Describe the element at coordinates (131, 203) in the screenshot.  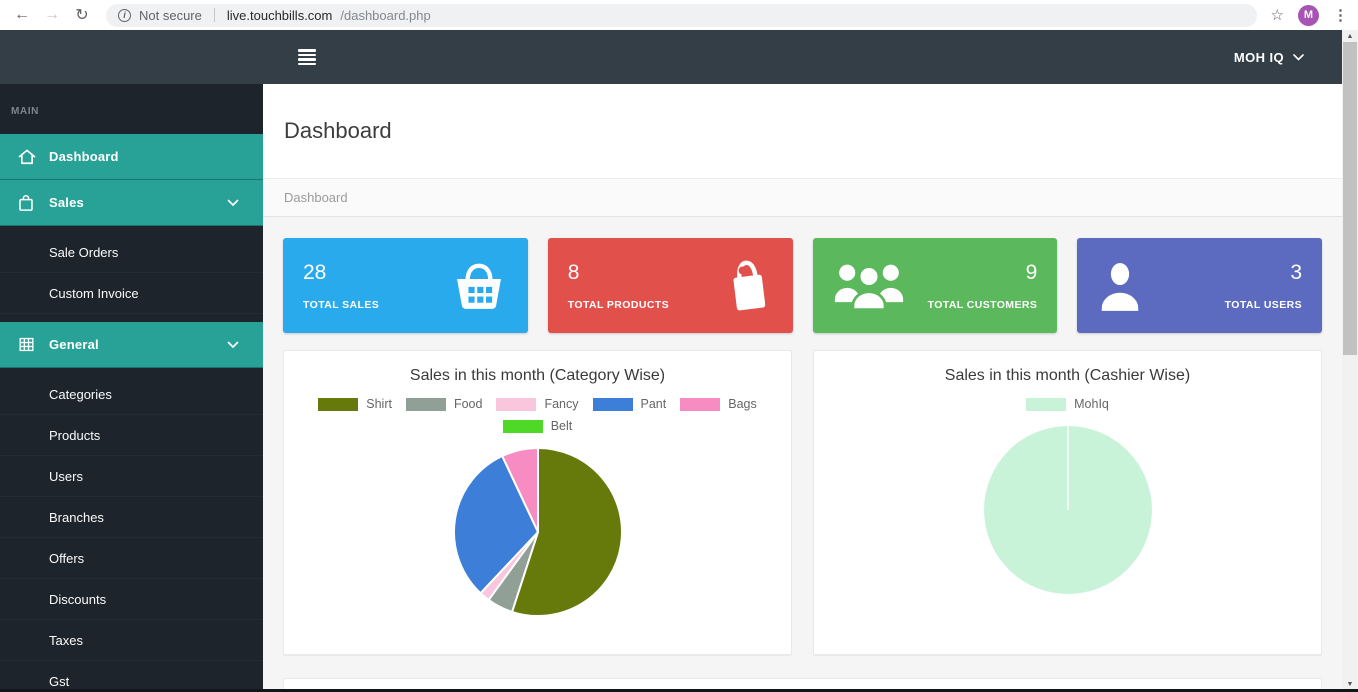
I see `sidebar-item-sales: Sales` at that location.